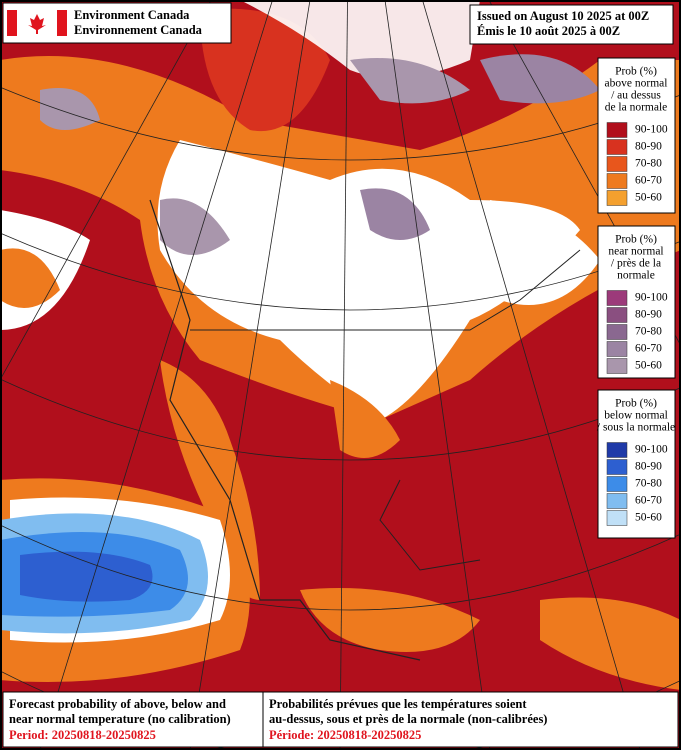 The width and height of the screenshot is (681, 750). Describe the element at coordinates (636, 108) in the screenshot. I see `legend-title: de la normale` at that location.